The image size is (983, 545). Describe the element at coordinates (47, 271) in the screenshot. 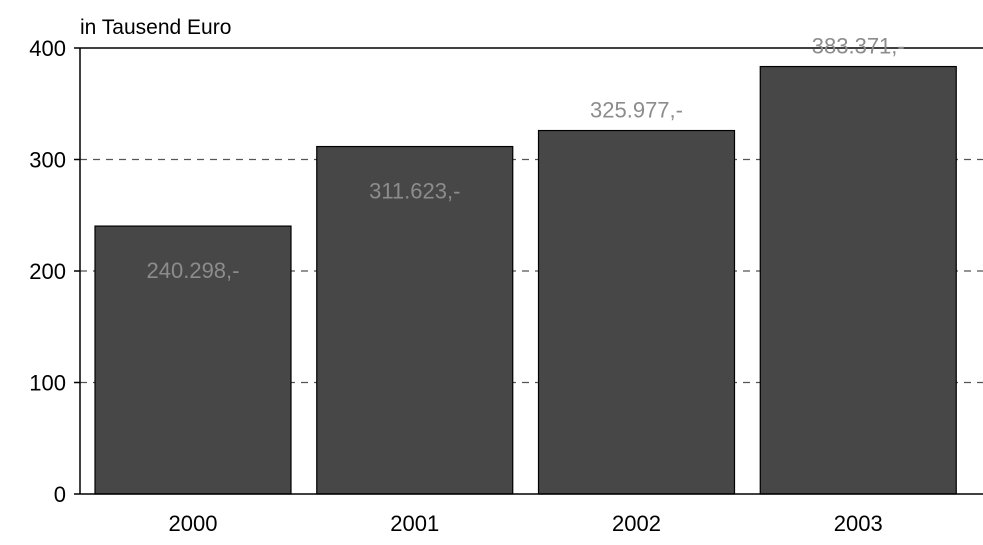

I see `y-tick-label: 200` at that location.